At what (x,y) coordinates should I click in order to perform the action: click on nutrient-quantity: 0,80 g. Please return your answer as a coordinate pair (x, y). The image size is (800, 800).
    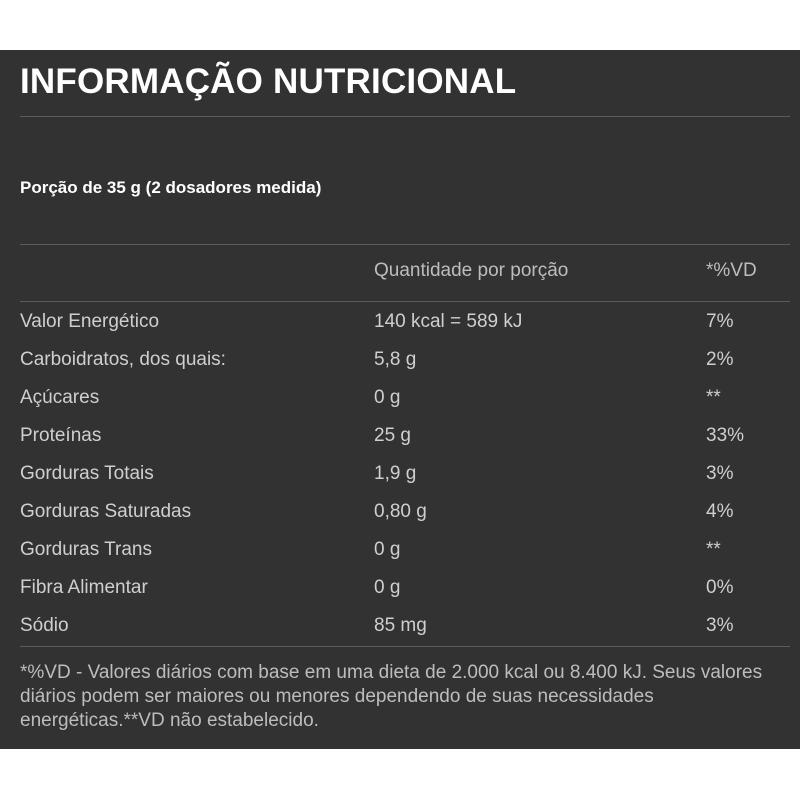
    Looking at the image, I should click on (400, 511).